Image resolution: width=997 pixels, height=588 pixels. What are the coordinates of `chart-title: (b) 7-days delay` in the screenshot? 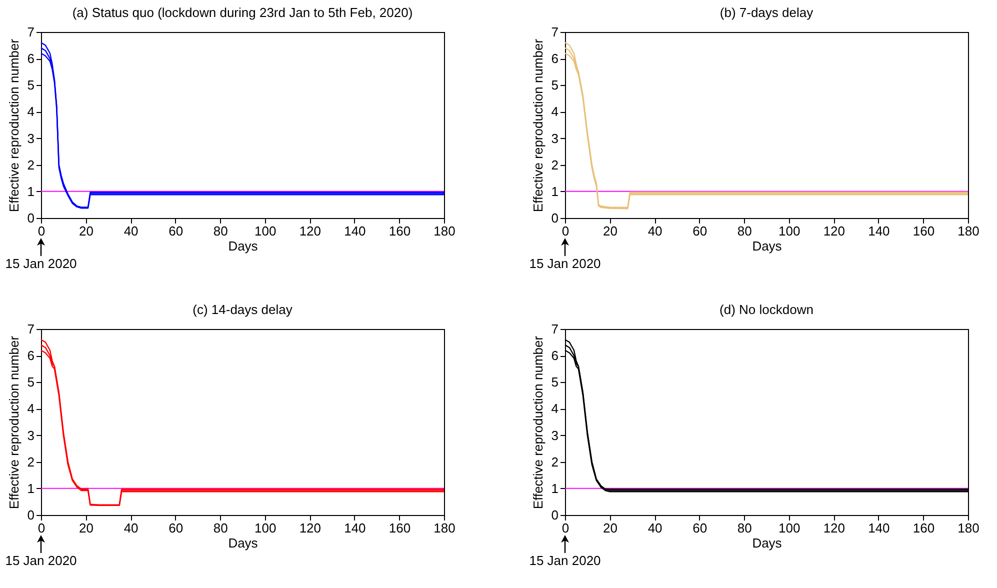 It's located at (767, 12).